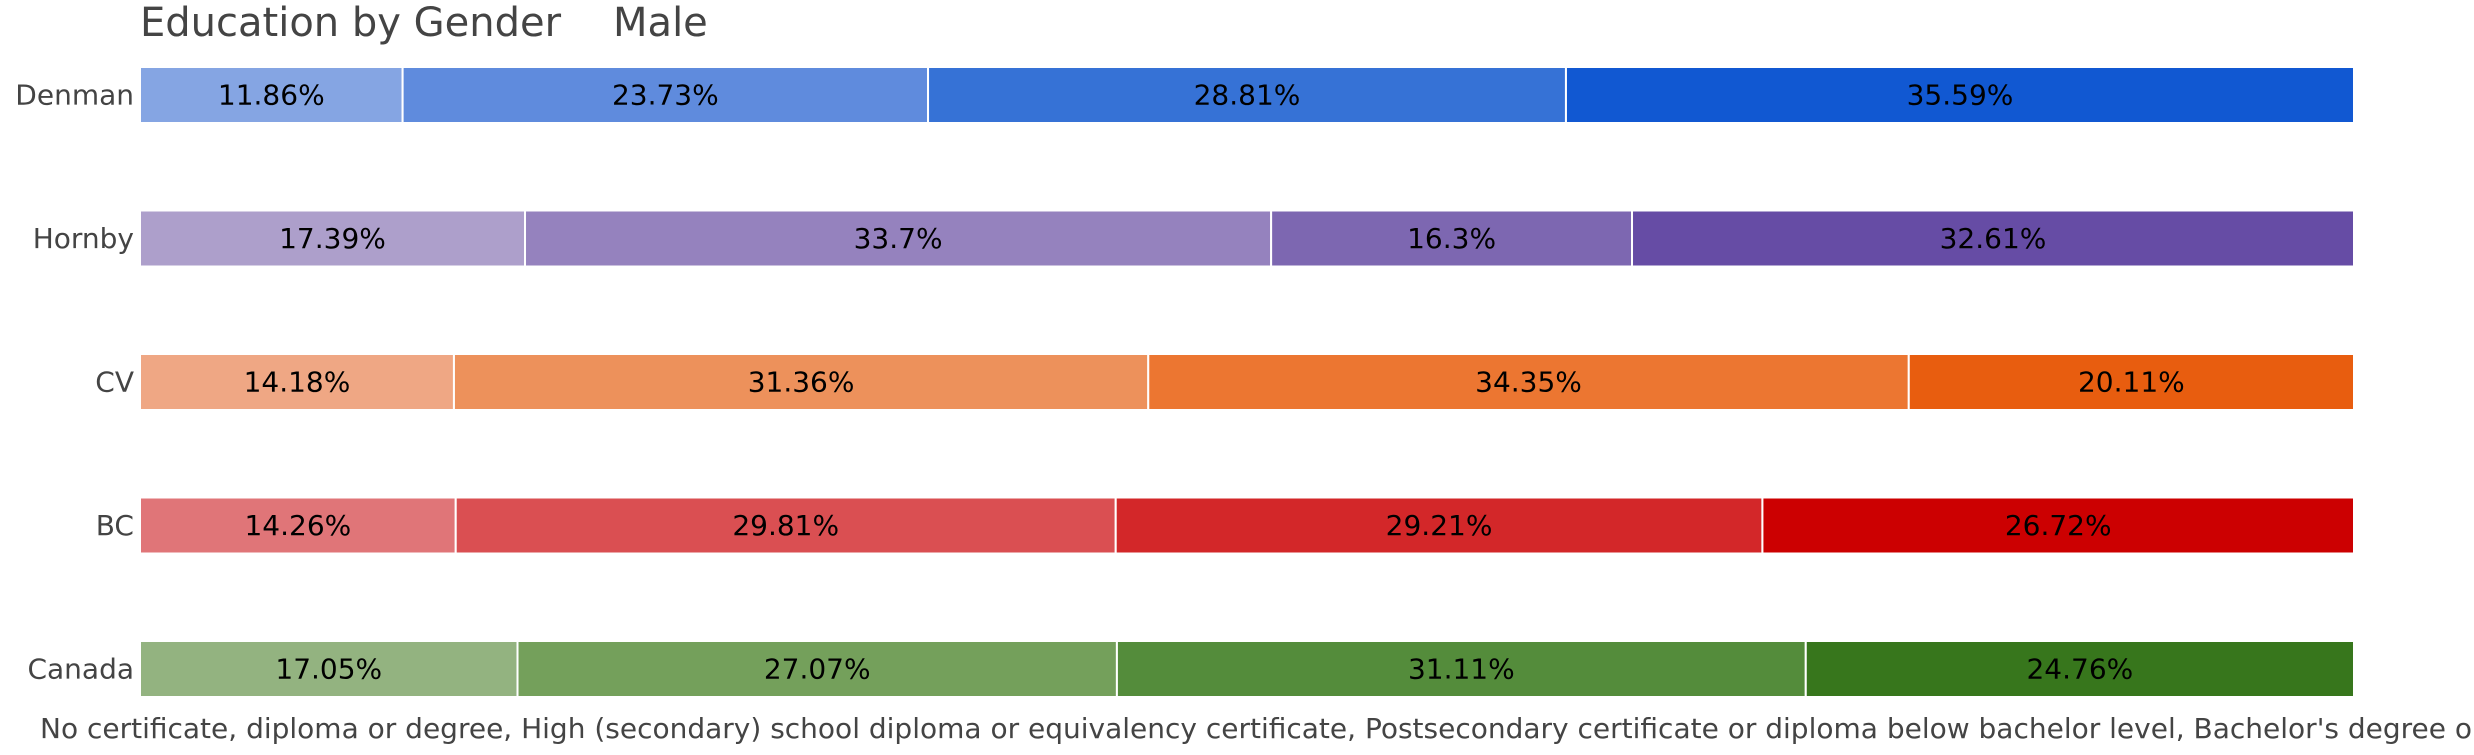  What do you see at coordinates (74, 95) in the screenshot?
I see `category-label-denman: Denman` at bounding box center [74, 95].